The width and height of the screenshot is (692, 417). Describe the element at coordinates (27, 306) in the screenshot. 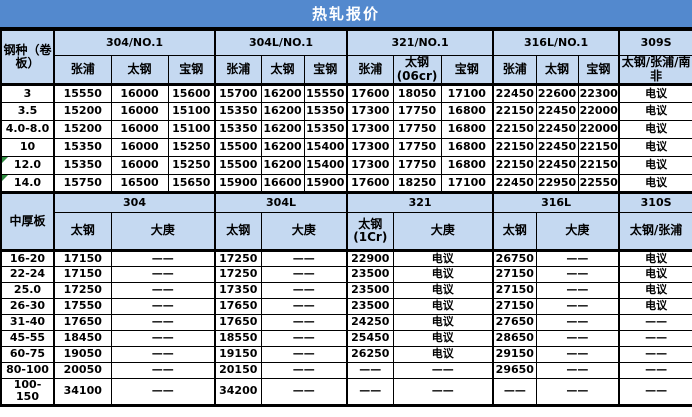

I see `thickness-spec-cell: 26-30` at that location.